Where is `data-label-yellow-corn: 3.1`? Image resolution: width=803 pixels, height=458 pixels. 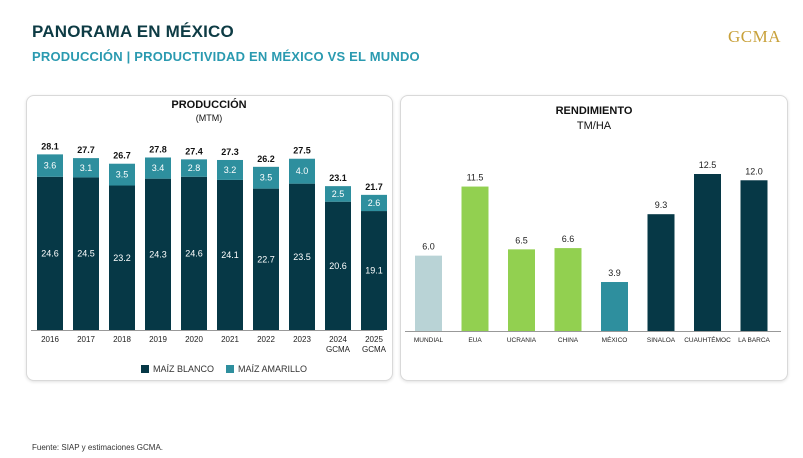 data-label-yellow-corn: 3.1 is located at coordinates (86, 168).